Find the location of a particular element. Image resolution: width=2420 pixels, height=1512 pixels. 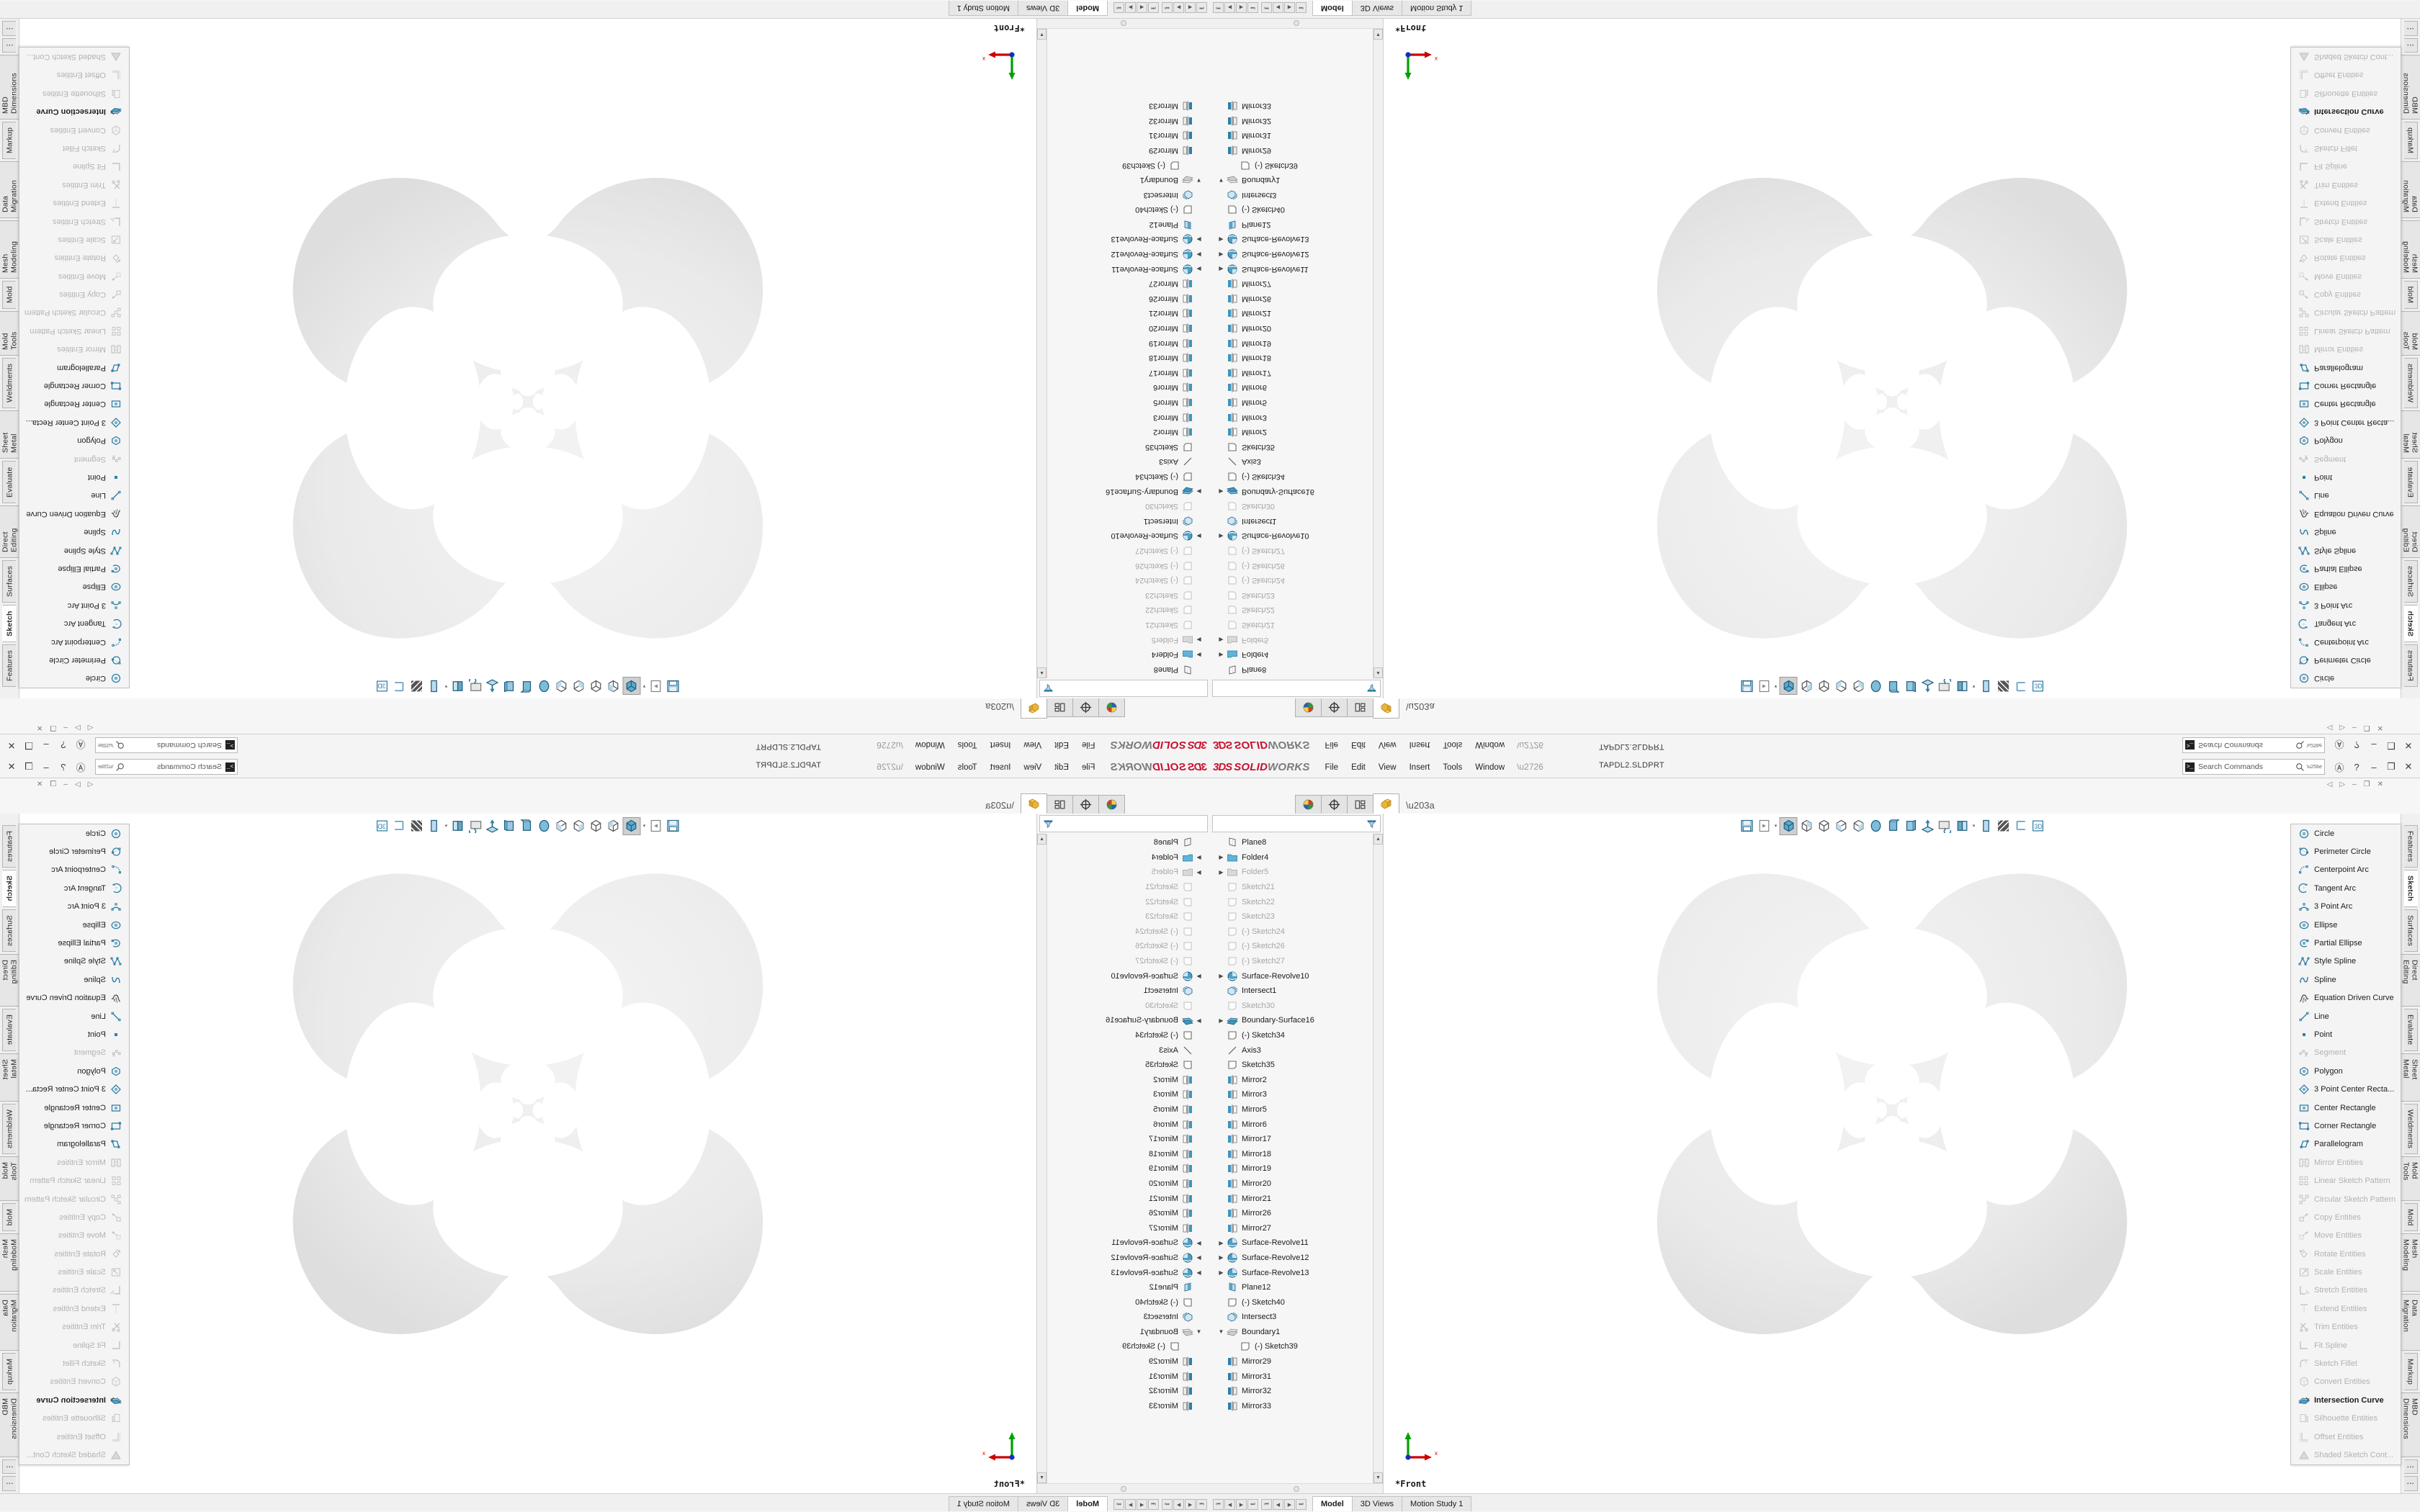

command-tab-mesh-modeling: Mesh Modeling is located at coordinates (10, 1262).